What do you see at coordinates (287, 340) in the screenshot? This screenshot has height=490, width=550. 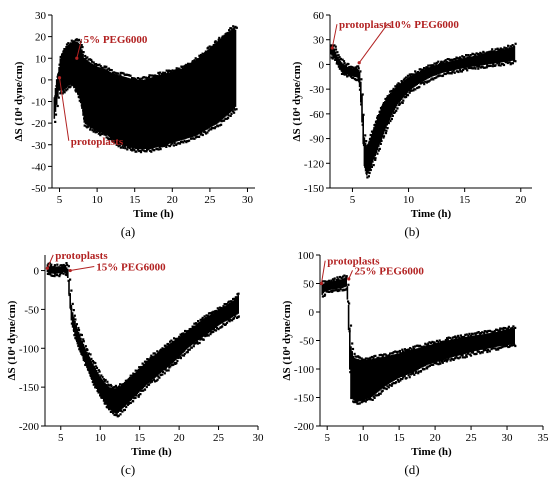 I see `y-axis-label: ΔS (10⁴ dyne/cm)` at bounding box center [287, 340].